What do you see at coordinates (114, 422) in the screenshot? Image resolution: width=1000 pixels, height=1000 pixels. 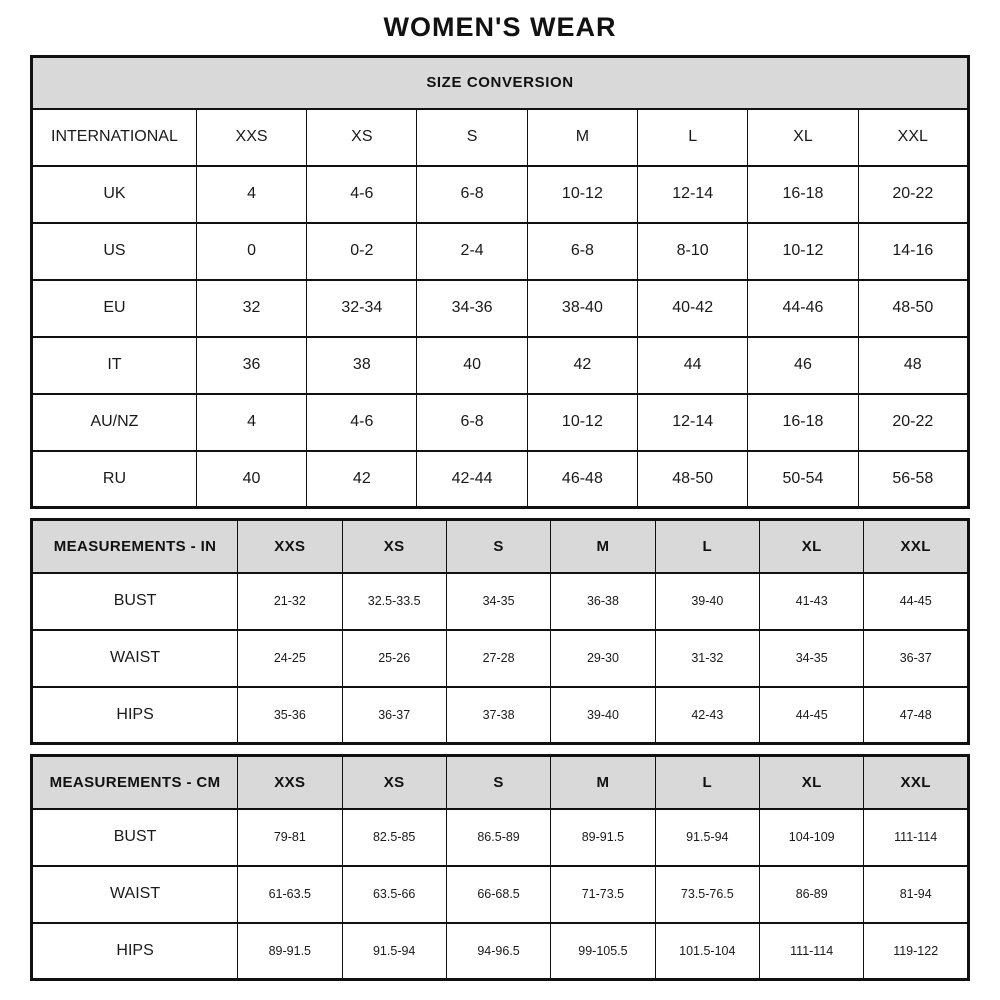 I see `row-label-aunz: AU/NZ` at bounding box center [114, 422].